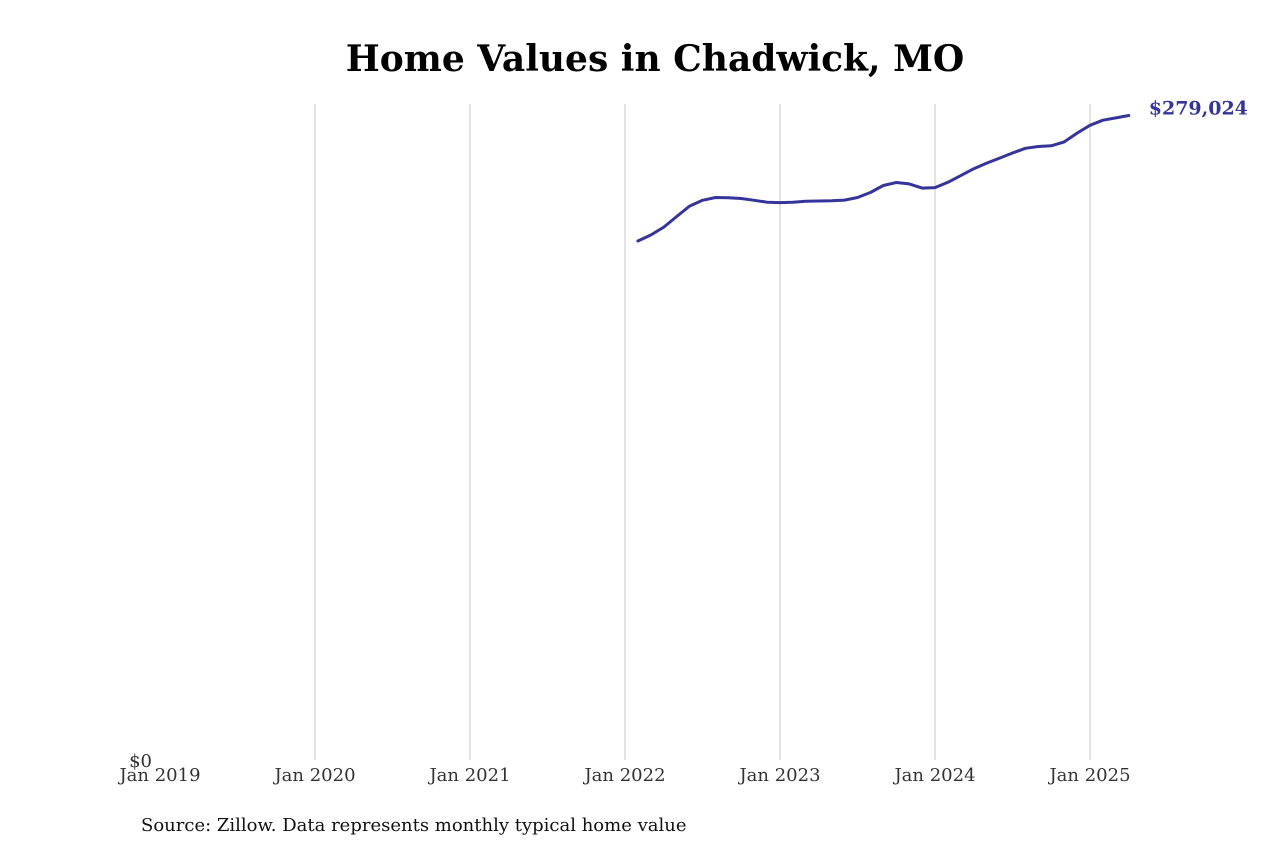 This screenshot has height=853, width=1280. I want to click on end-value-label: $279,024, so click(1198, 108).